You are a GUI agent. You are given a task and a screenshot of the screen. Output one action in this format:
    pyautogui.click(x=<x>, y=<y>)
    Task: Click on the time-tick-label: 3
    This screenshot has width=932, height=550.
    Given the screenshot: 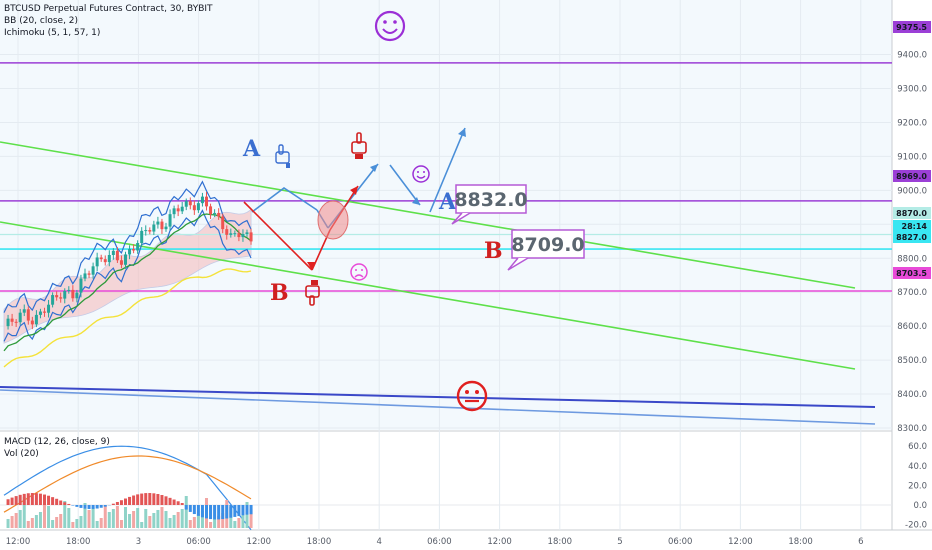 What is the action you would take?
    pyautogui.click(x=138, y=542)
    